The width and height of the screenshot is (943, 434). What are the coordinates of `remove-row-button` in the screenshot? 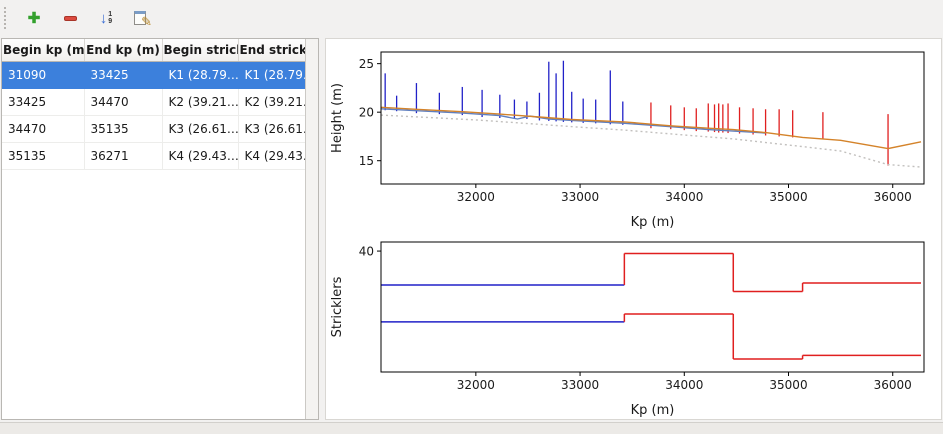 It's located at (70, 18).